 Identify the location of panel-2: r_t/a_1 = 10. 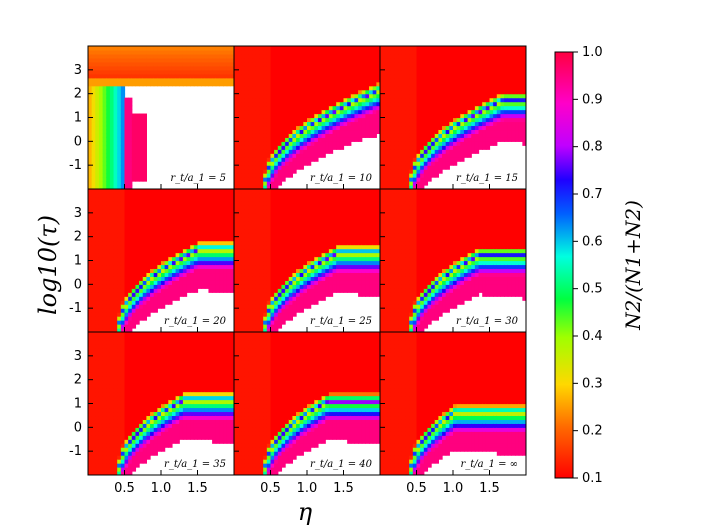
(307, 117).